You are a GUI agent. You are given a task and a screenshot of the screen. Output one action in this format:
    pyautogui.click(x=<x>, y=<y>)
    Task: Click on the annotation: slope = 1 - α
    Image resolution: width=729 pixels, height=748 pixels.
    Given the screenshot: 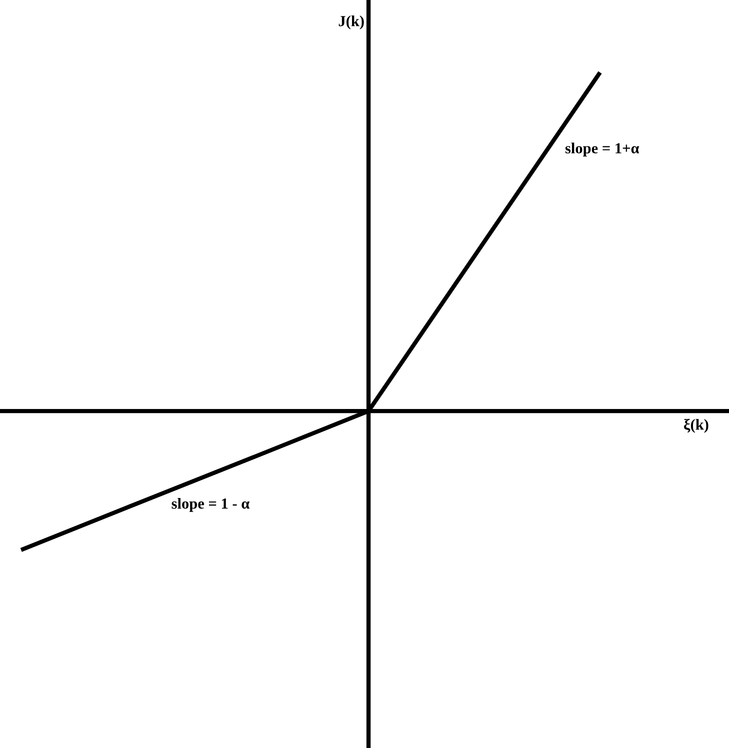 What is the action you would take?
    pyautogui.click(x=211, y=505)
    